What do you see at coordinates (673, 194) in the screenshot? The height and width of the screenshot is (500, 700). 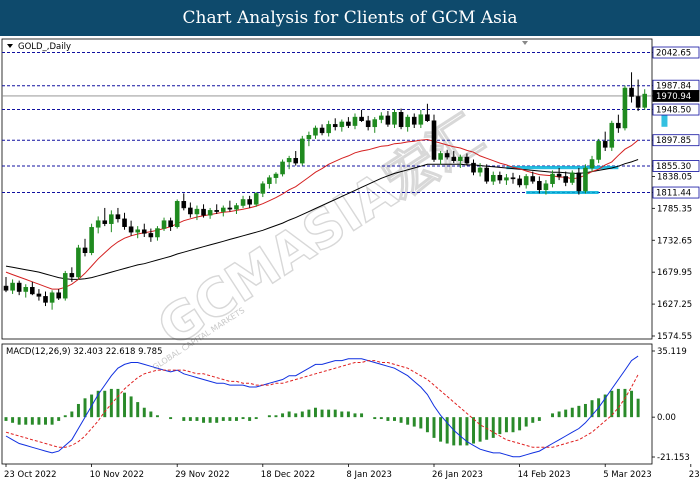 I see `price-tick-label: 1811.44` at bounding box center [673, 194].